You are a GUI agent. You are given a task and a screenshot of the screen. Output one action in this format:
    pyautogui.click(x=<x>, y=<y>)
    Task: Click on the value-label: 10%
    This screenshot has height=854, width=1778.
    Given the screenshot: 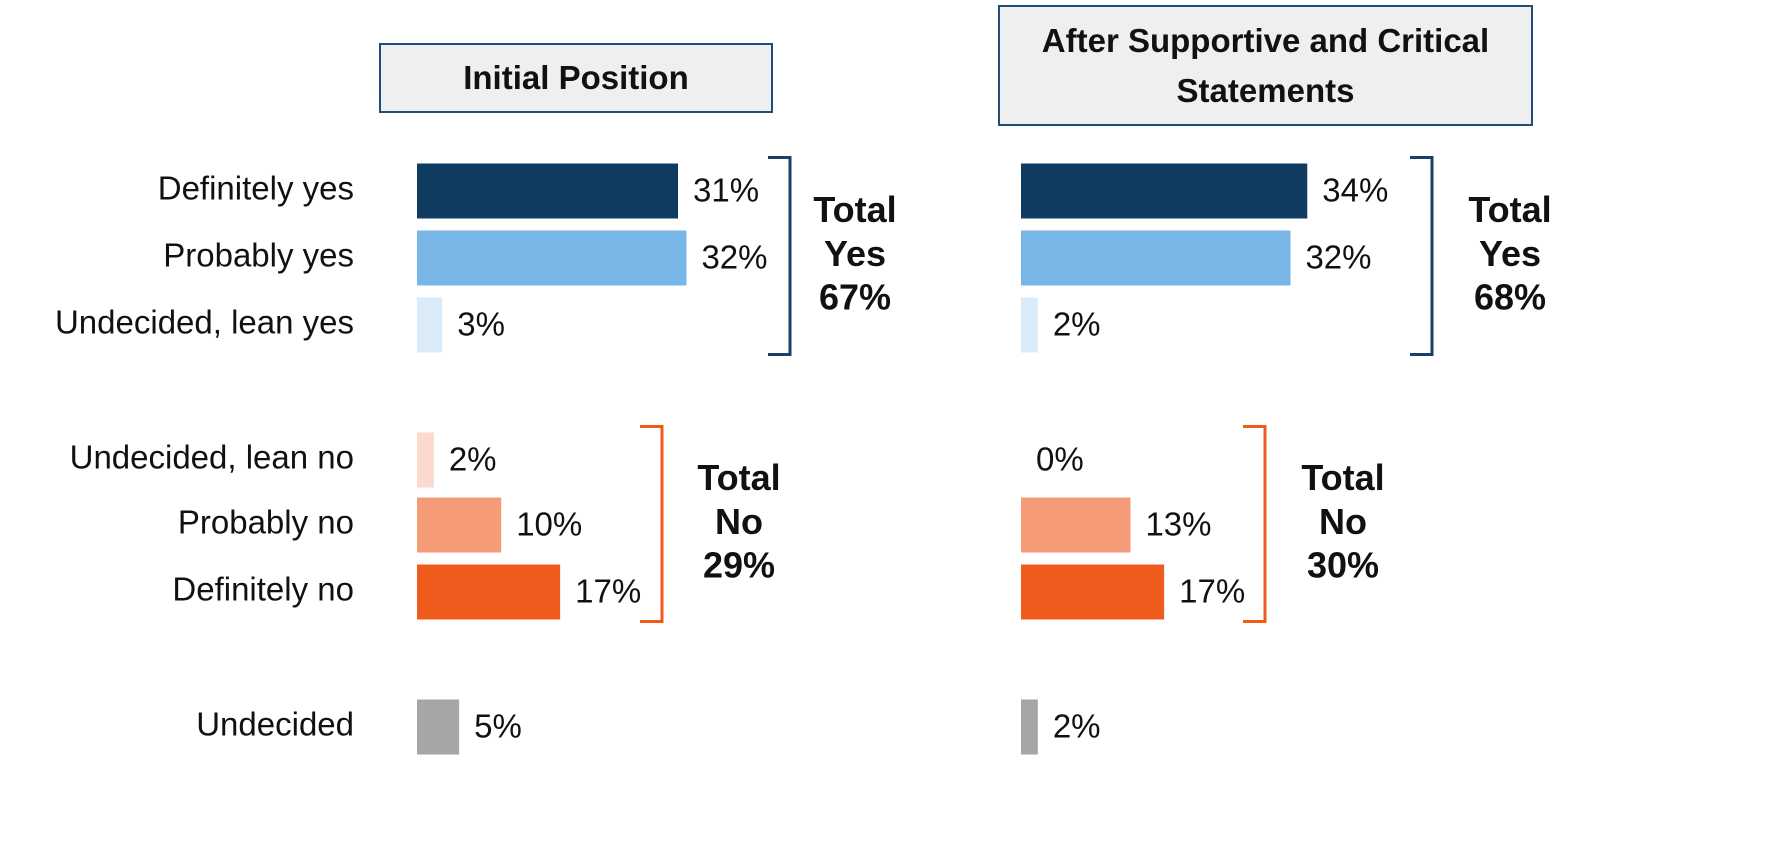 What is the action you would take?
    pyautogui.click(x=549, y=524)
    